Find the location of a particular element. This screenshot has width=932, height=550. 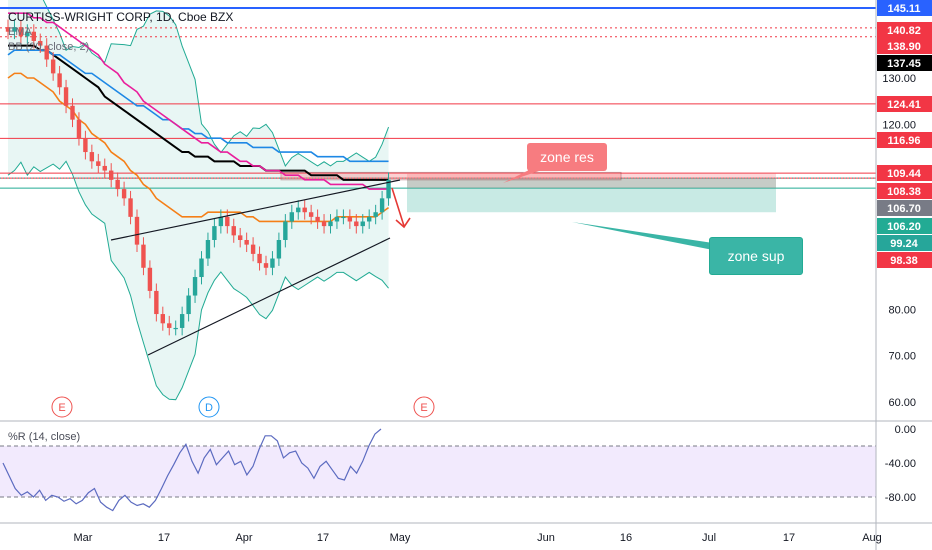

price-label-text: 109.44 is located at coordinates (904, 174).